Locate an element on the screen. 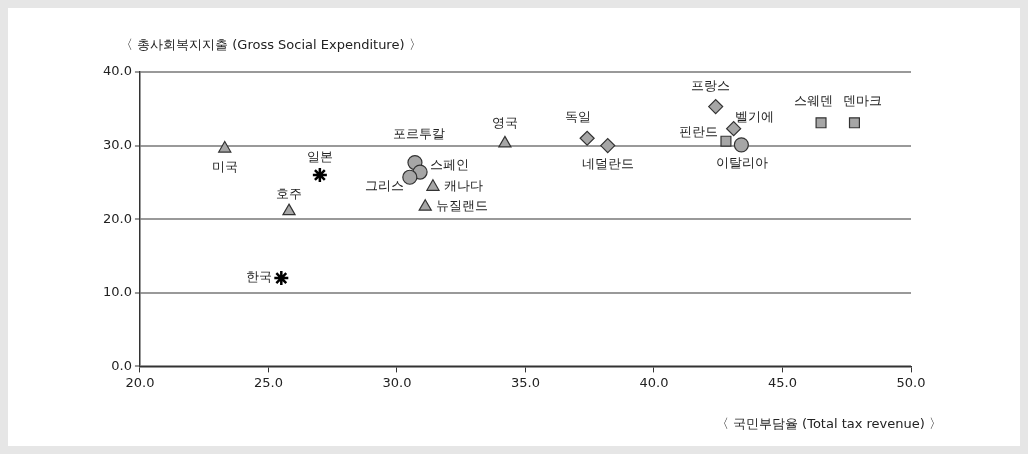 This screenshot has width=1028, height=454. annotation: 독일 is located at coordinates (578, 116).